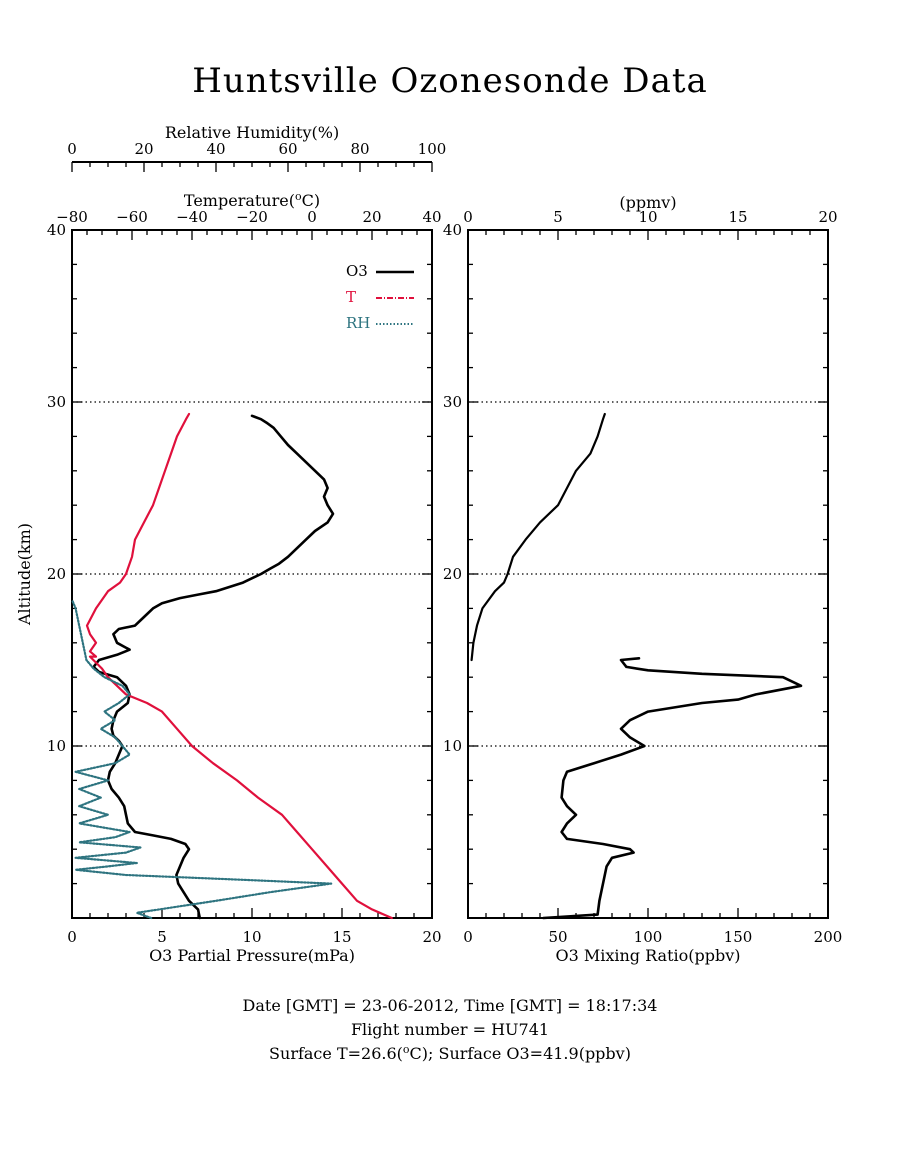 The image size is (900, 1150). What do you see at coordinates (351, 297) in the screenshot?
I see `legend-label-t: T` at bounding box center [351, 297].